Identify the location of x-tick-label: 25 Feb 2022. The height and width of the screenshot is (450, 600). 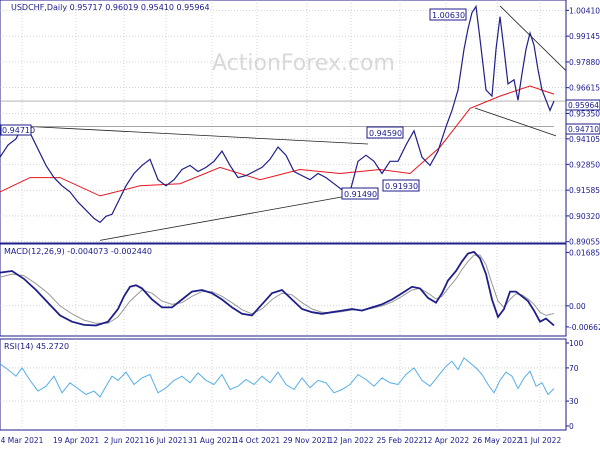
(400, 440).